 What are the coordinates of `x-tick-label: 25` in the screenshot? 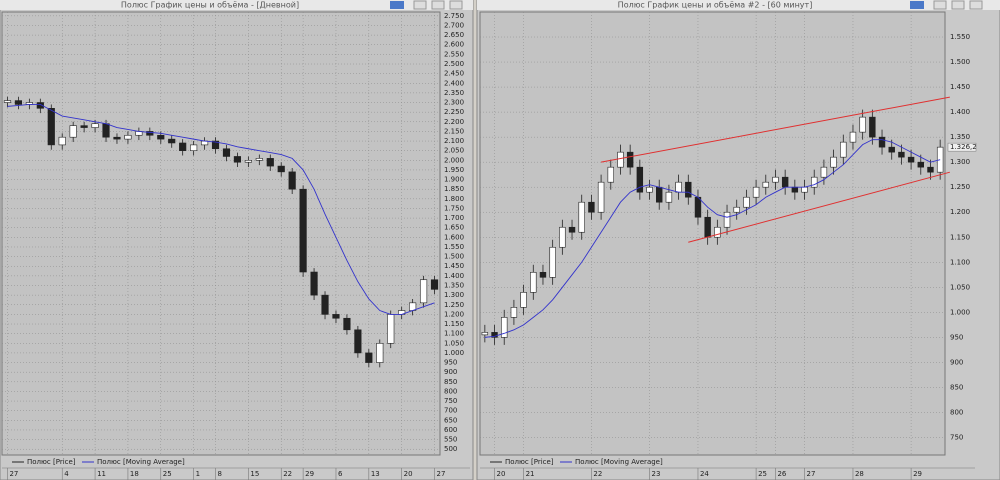 It's located at (762, 474).